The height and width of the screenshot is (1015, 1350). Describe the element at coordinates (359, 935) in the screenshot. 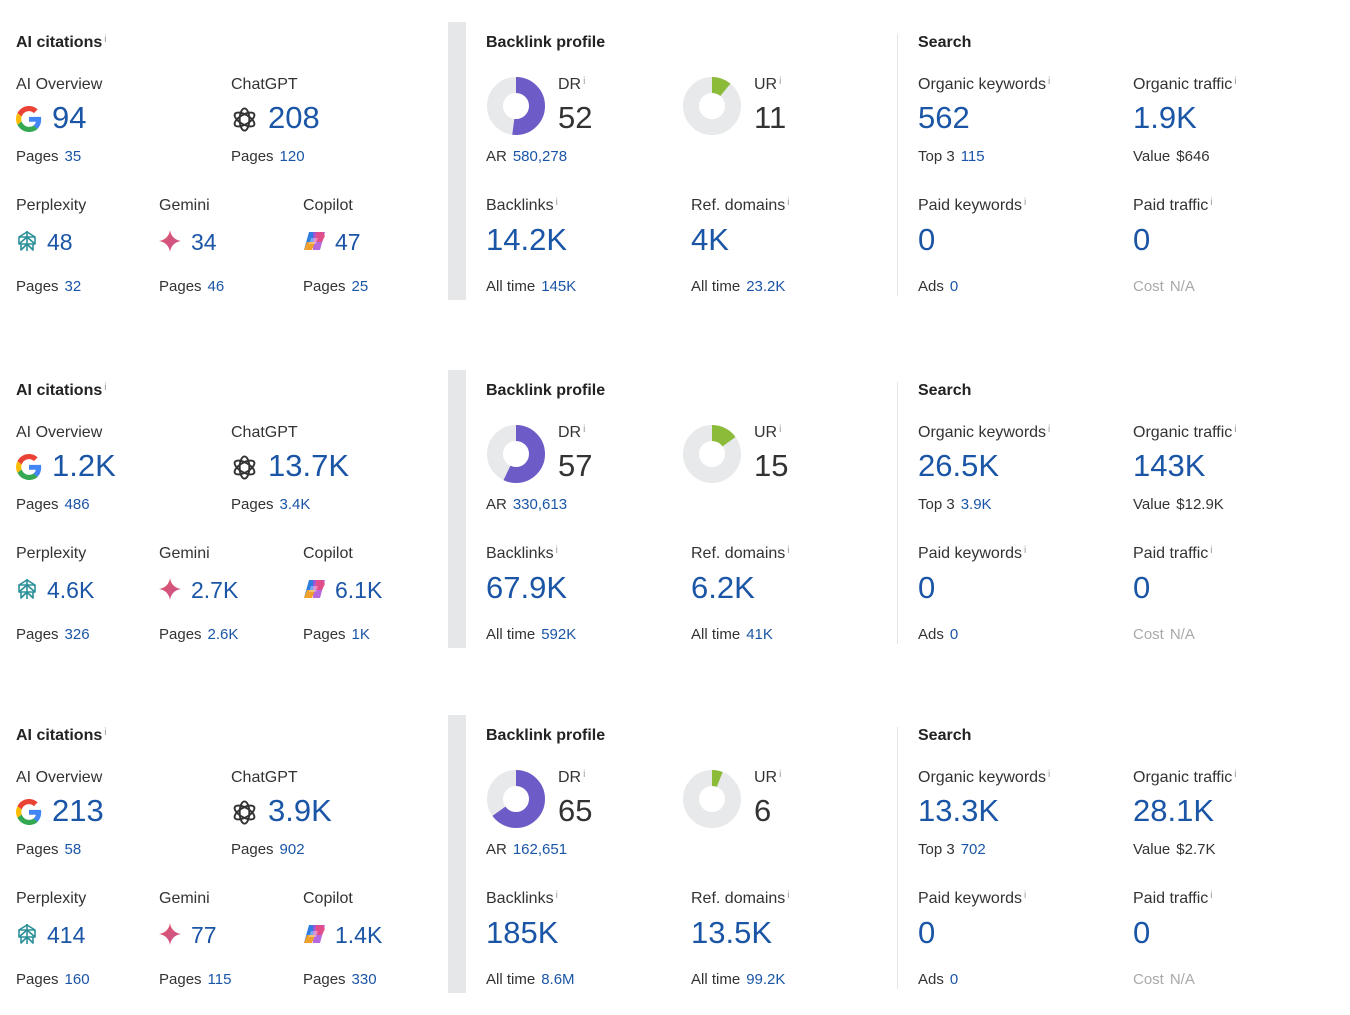

I see `copilot-value: 1.4K` at that location.